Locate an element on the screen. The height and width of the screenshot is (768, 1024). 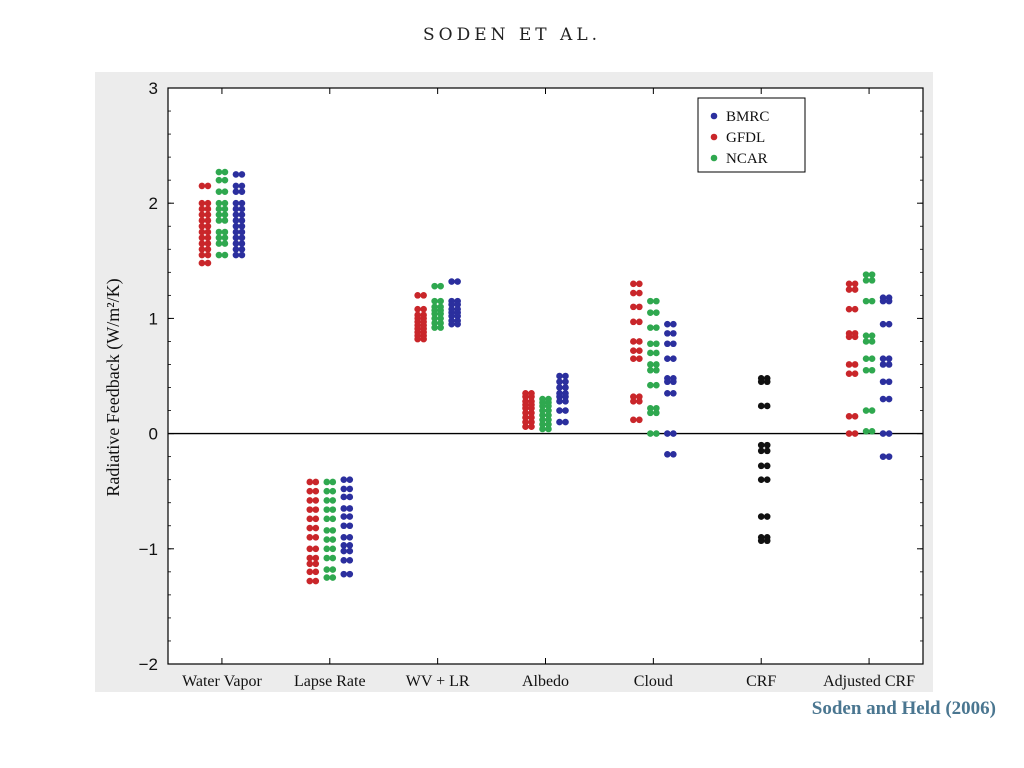
x-category-label: Albedo is located at coordinates (545, 681).